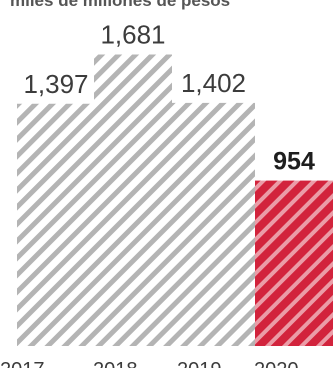  I want to click on x-tick-2019: 2019, so click(199, 363).